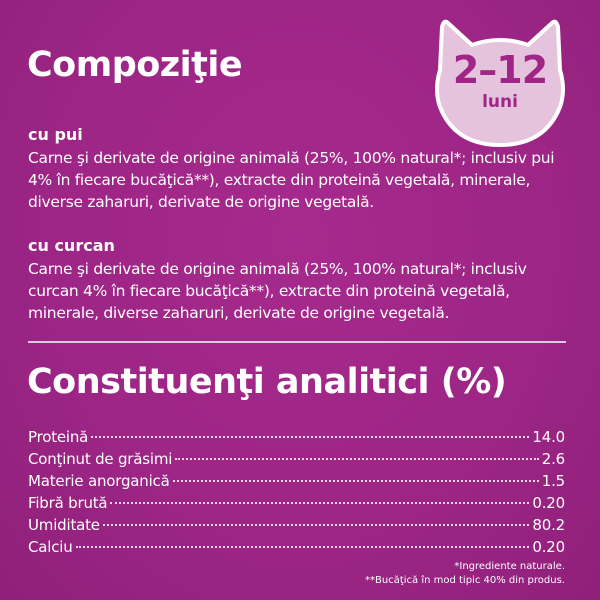 This screenshot has width=600, height=600. Describe the element at coordinates (100, 459) in the screenshot. I see `row-label: Conţinut de grăsimi` at that location.